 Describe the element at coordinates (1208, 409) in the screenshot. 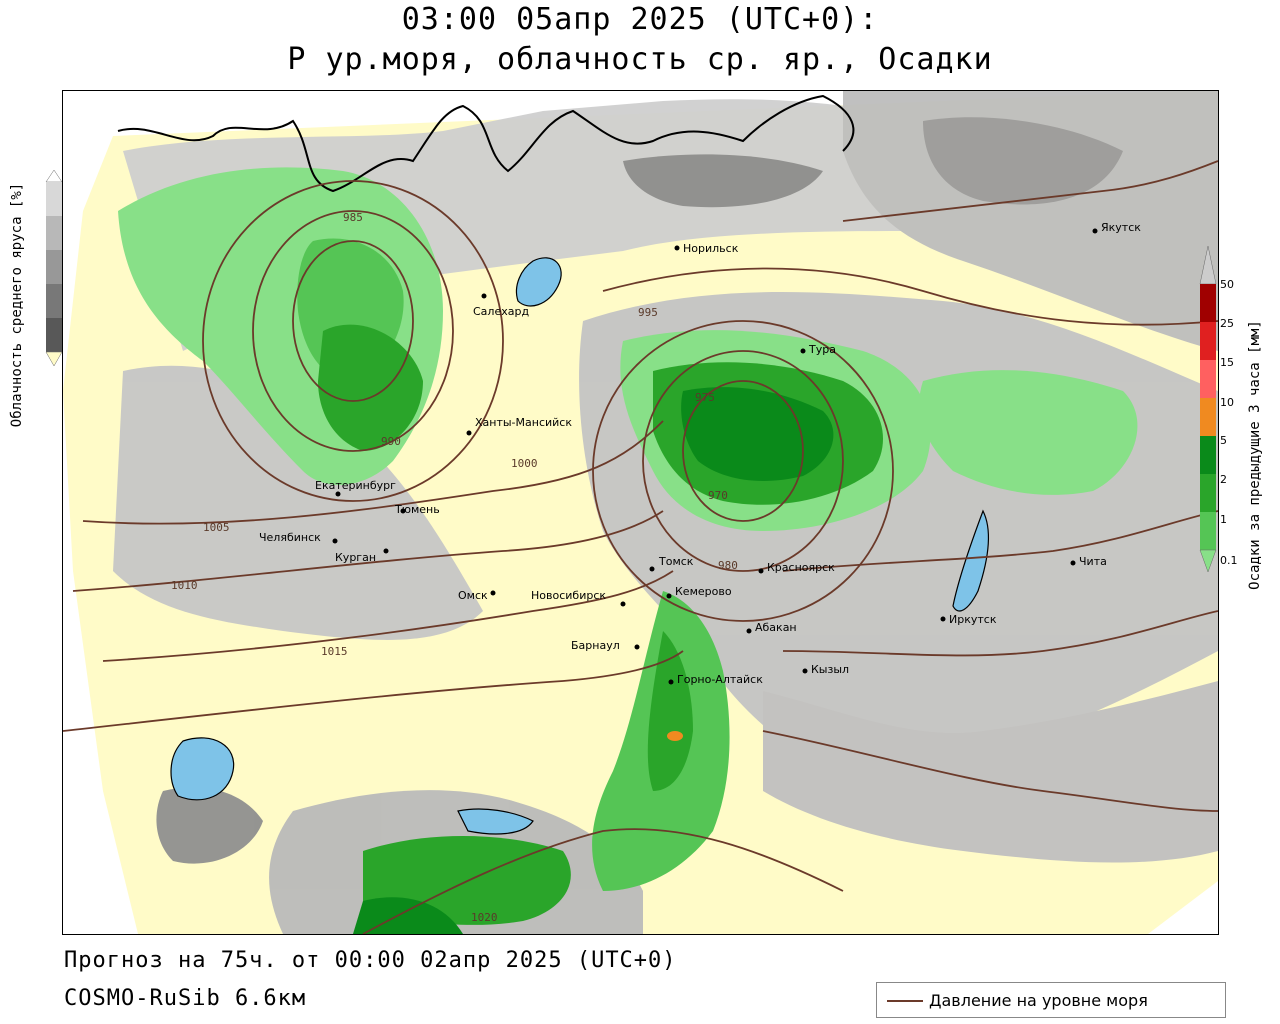

I see `precip-legend-colorbar` at that location.